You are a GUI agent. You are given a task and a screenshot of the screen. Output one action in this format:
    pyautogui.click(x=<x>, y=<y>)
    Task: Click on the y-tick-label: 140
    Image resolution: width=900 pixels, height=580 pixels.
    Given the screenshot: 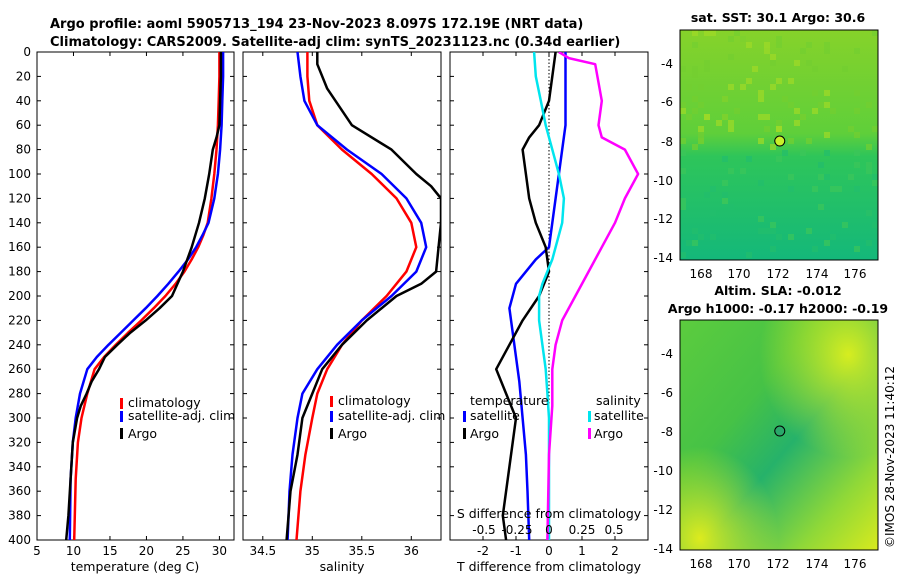 What is the action you would take?
    pyautogui.click(x=19, y=223)
    